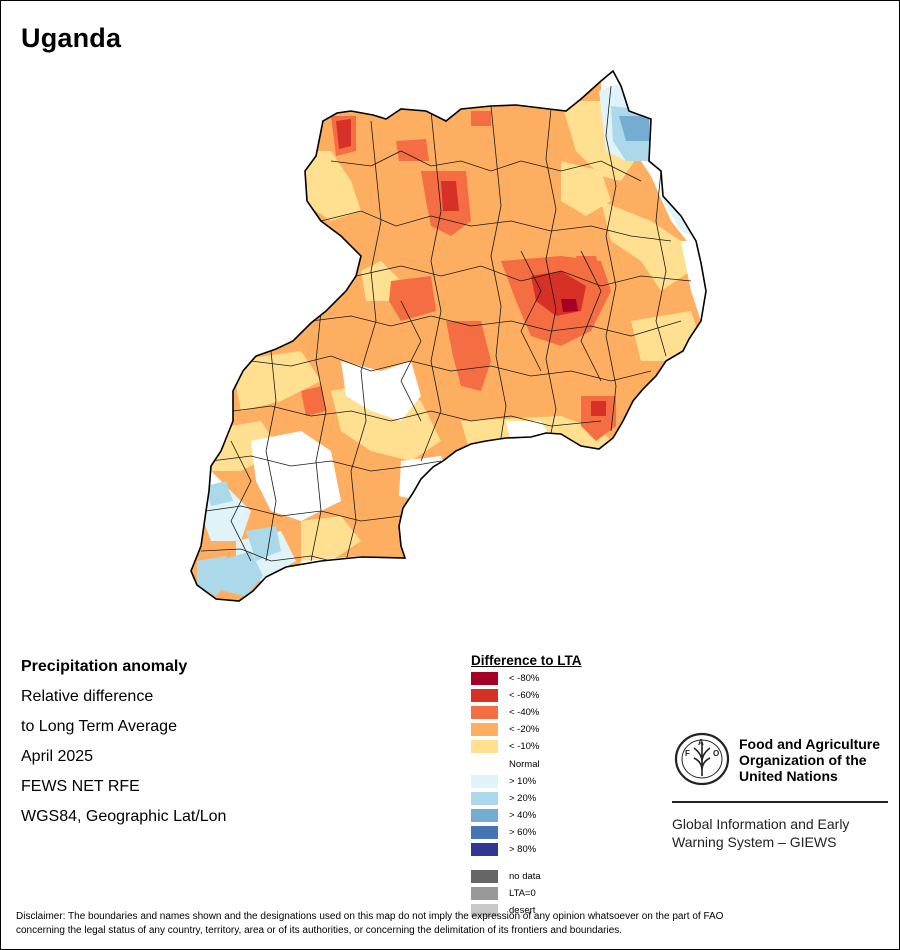 Image resolution: width=900 pixels, height=950 pixels. I want to click on giews-line1: Global Information and Early, so click(761, 824).